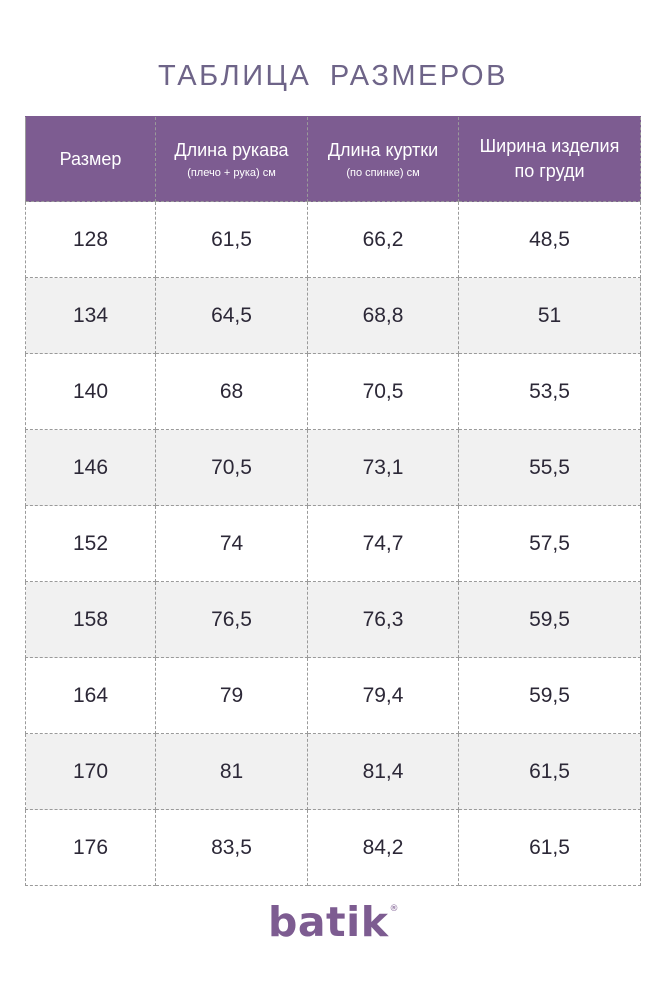 The width and height of the screenshot is (666, 1000). I want to click on header-size: Размер, so click(90, 159).